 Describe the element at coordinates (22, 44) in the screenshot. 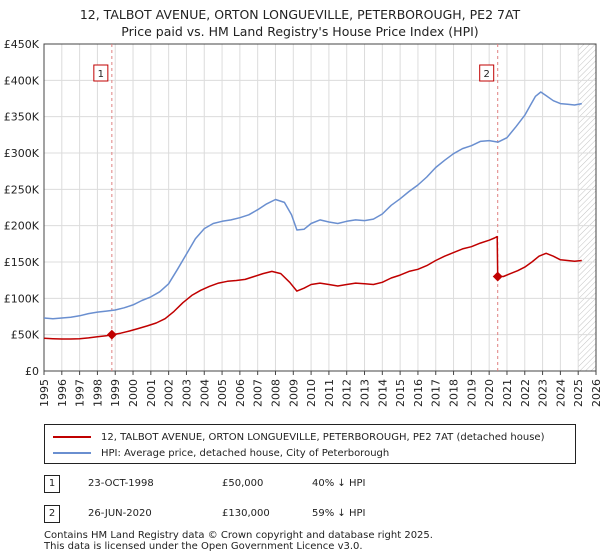

I see `y-tick-label: £450K` at that location.